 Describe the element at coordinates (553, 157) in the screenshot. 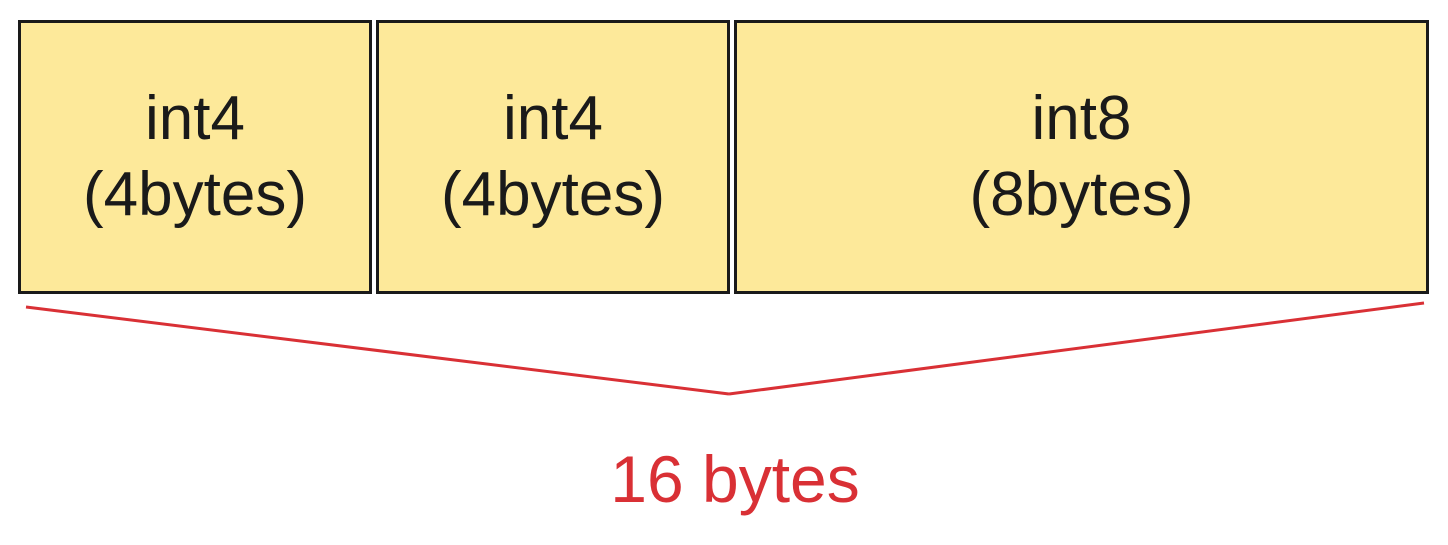

I see `field-block-int4-second: int4 (4bytes)` at that location.